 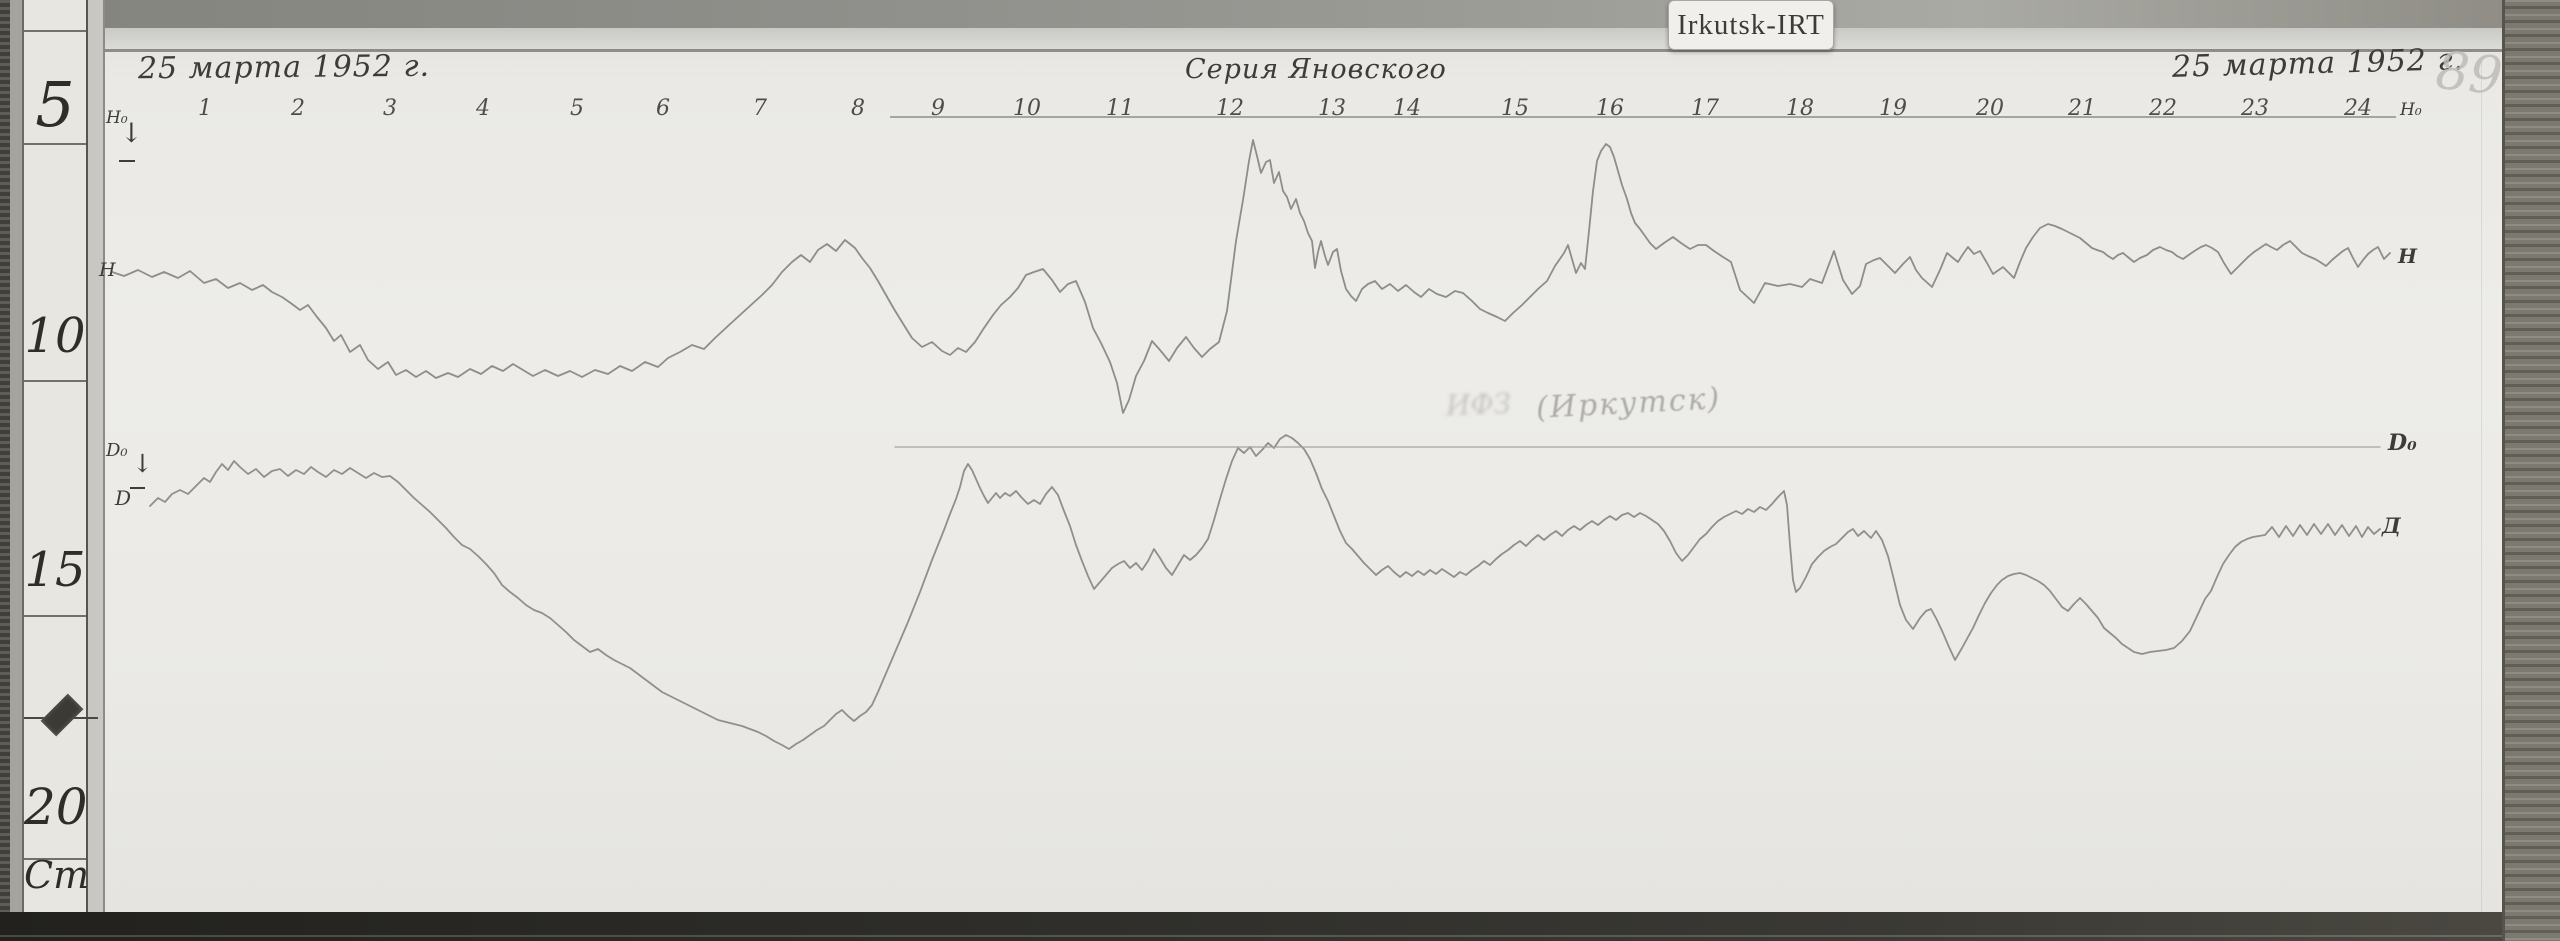 I want to click on stamp-faint-prefix: ИФЗ, so click(x=1478, y=404).